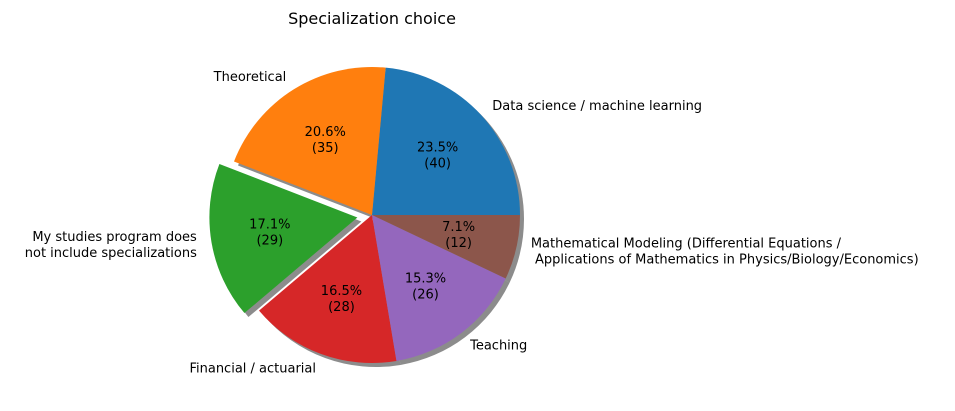  Describe the element at coordinates (437, 156) in the screenshot. I see `slice-value-label: 23.5% (40)` at that location.